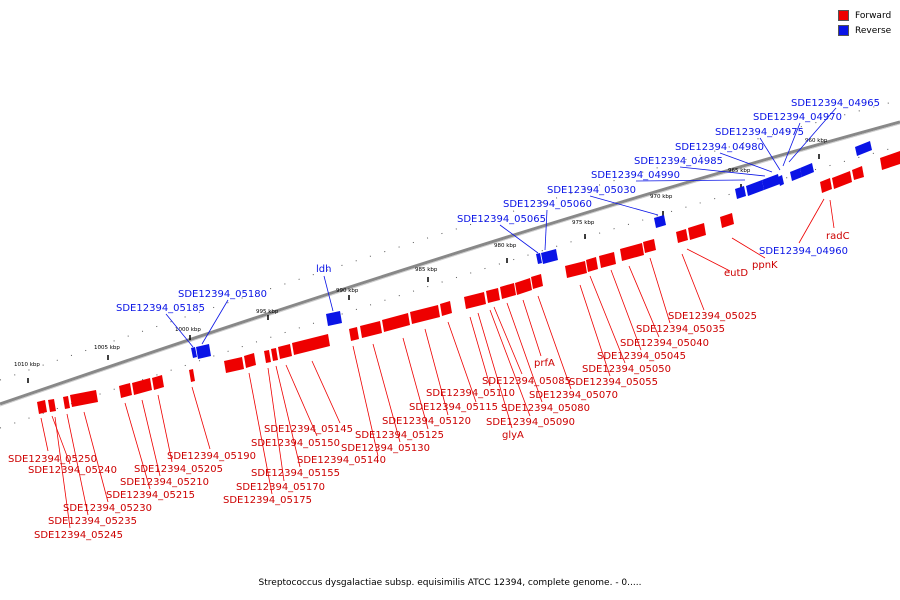 The image size is (900, 600). I want to click on connector-ldh, so click(328, 293).